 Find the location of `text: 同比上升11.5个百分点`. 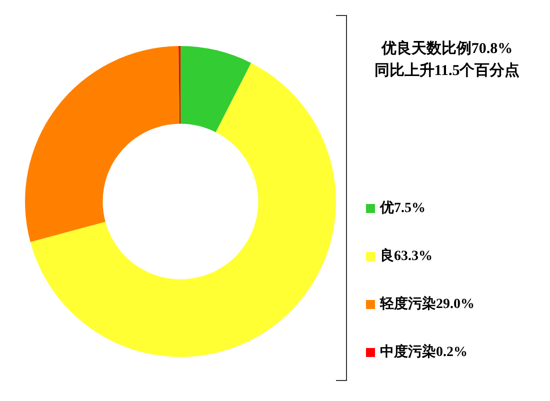

text: 同比上升11.5个百分点 is located at coordinates (447, 71).